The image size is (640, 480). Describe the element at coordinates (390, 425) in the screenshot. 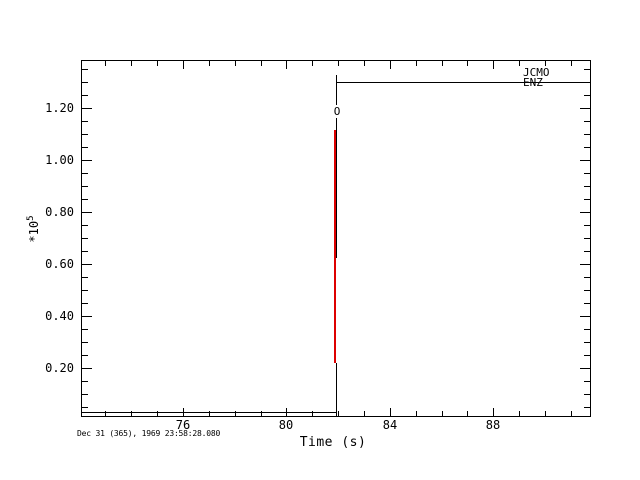

I see `x-tick-label: 84` at that location.